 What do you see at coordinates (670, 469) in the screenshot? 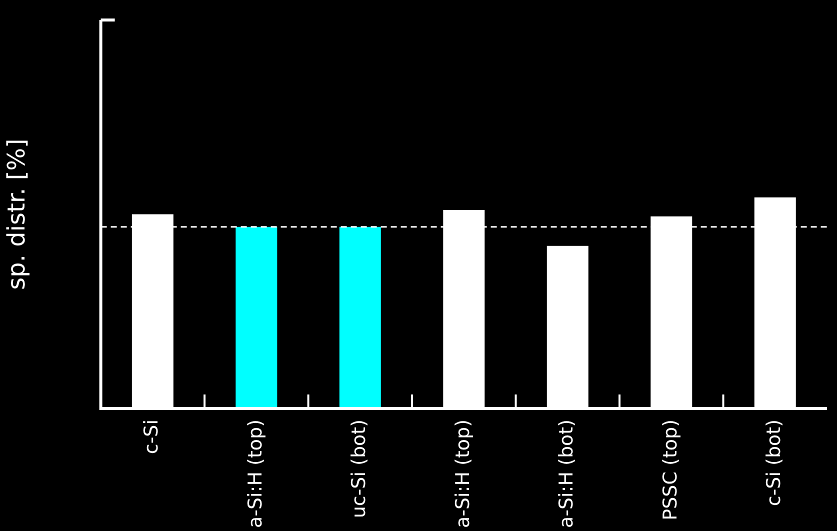
I see `x-tick-label: PSSC (top)` at bounding box center [670, 469].